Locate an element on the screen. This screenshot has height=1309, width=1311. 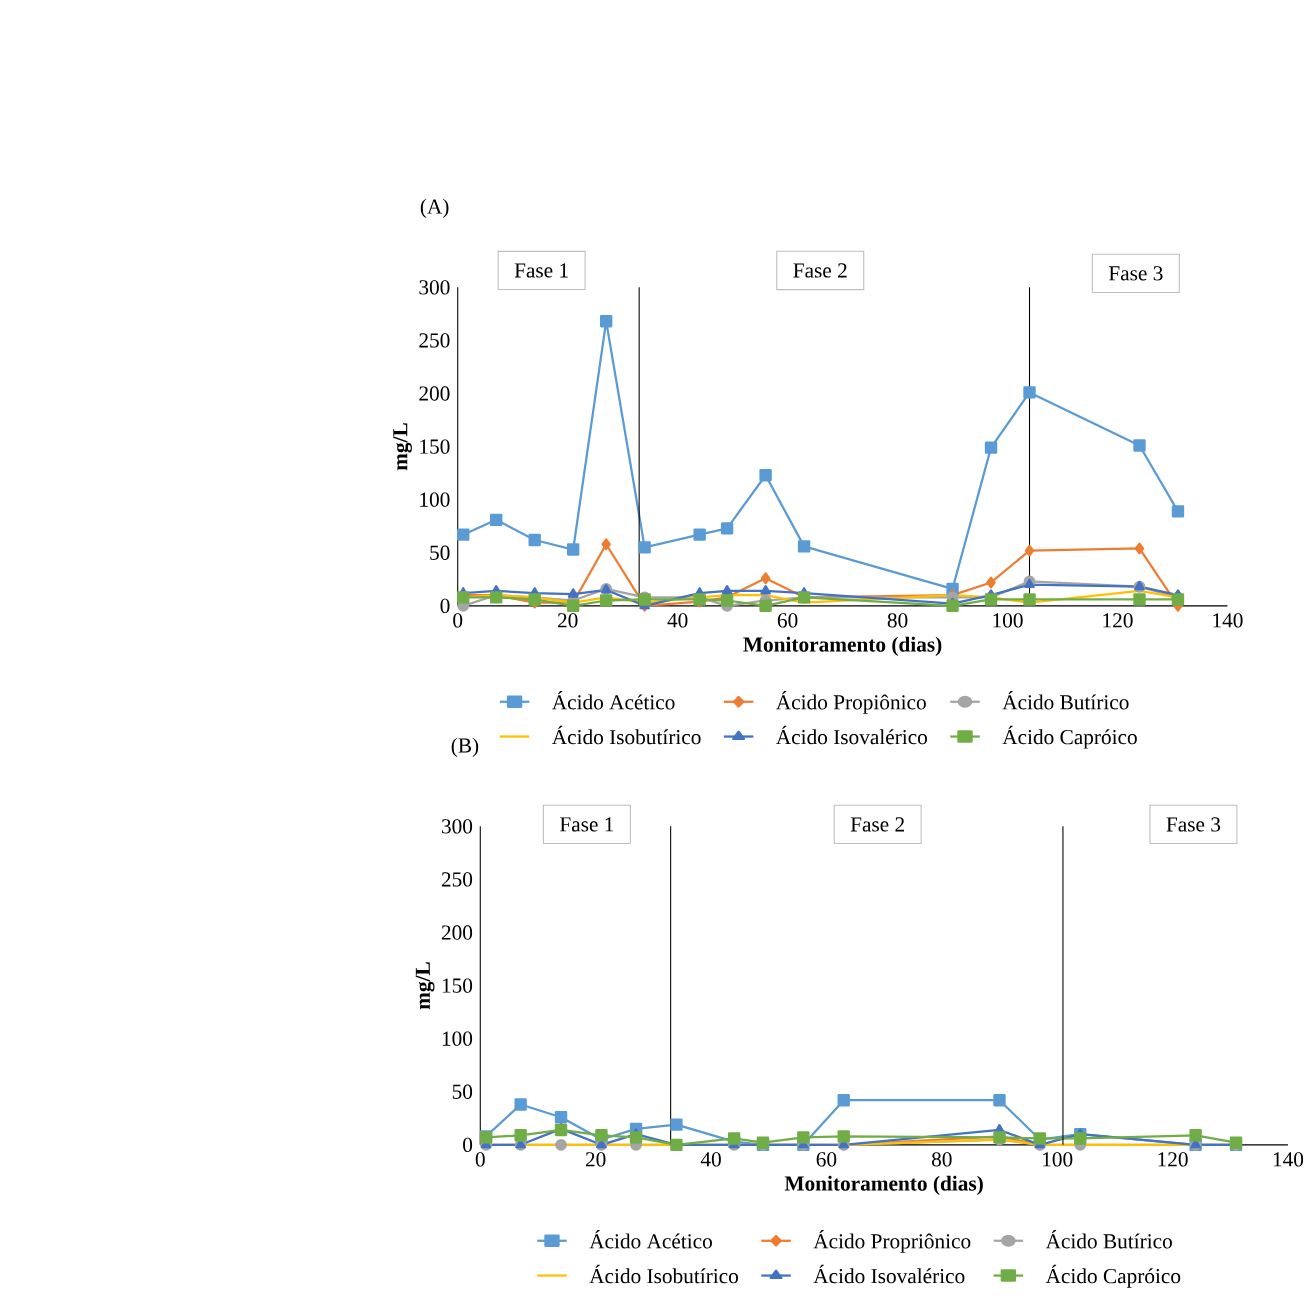
annotation: Fase 1 is located at coordinates (586, 824).